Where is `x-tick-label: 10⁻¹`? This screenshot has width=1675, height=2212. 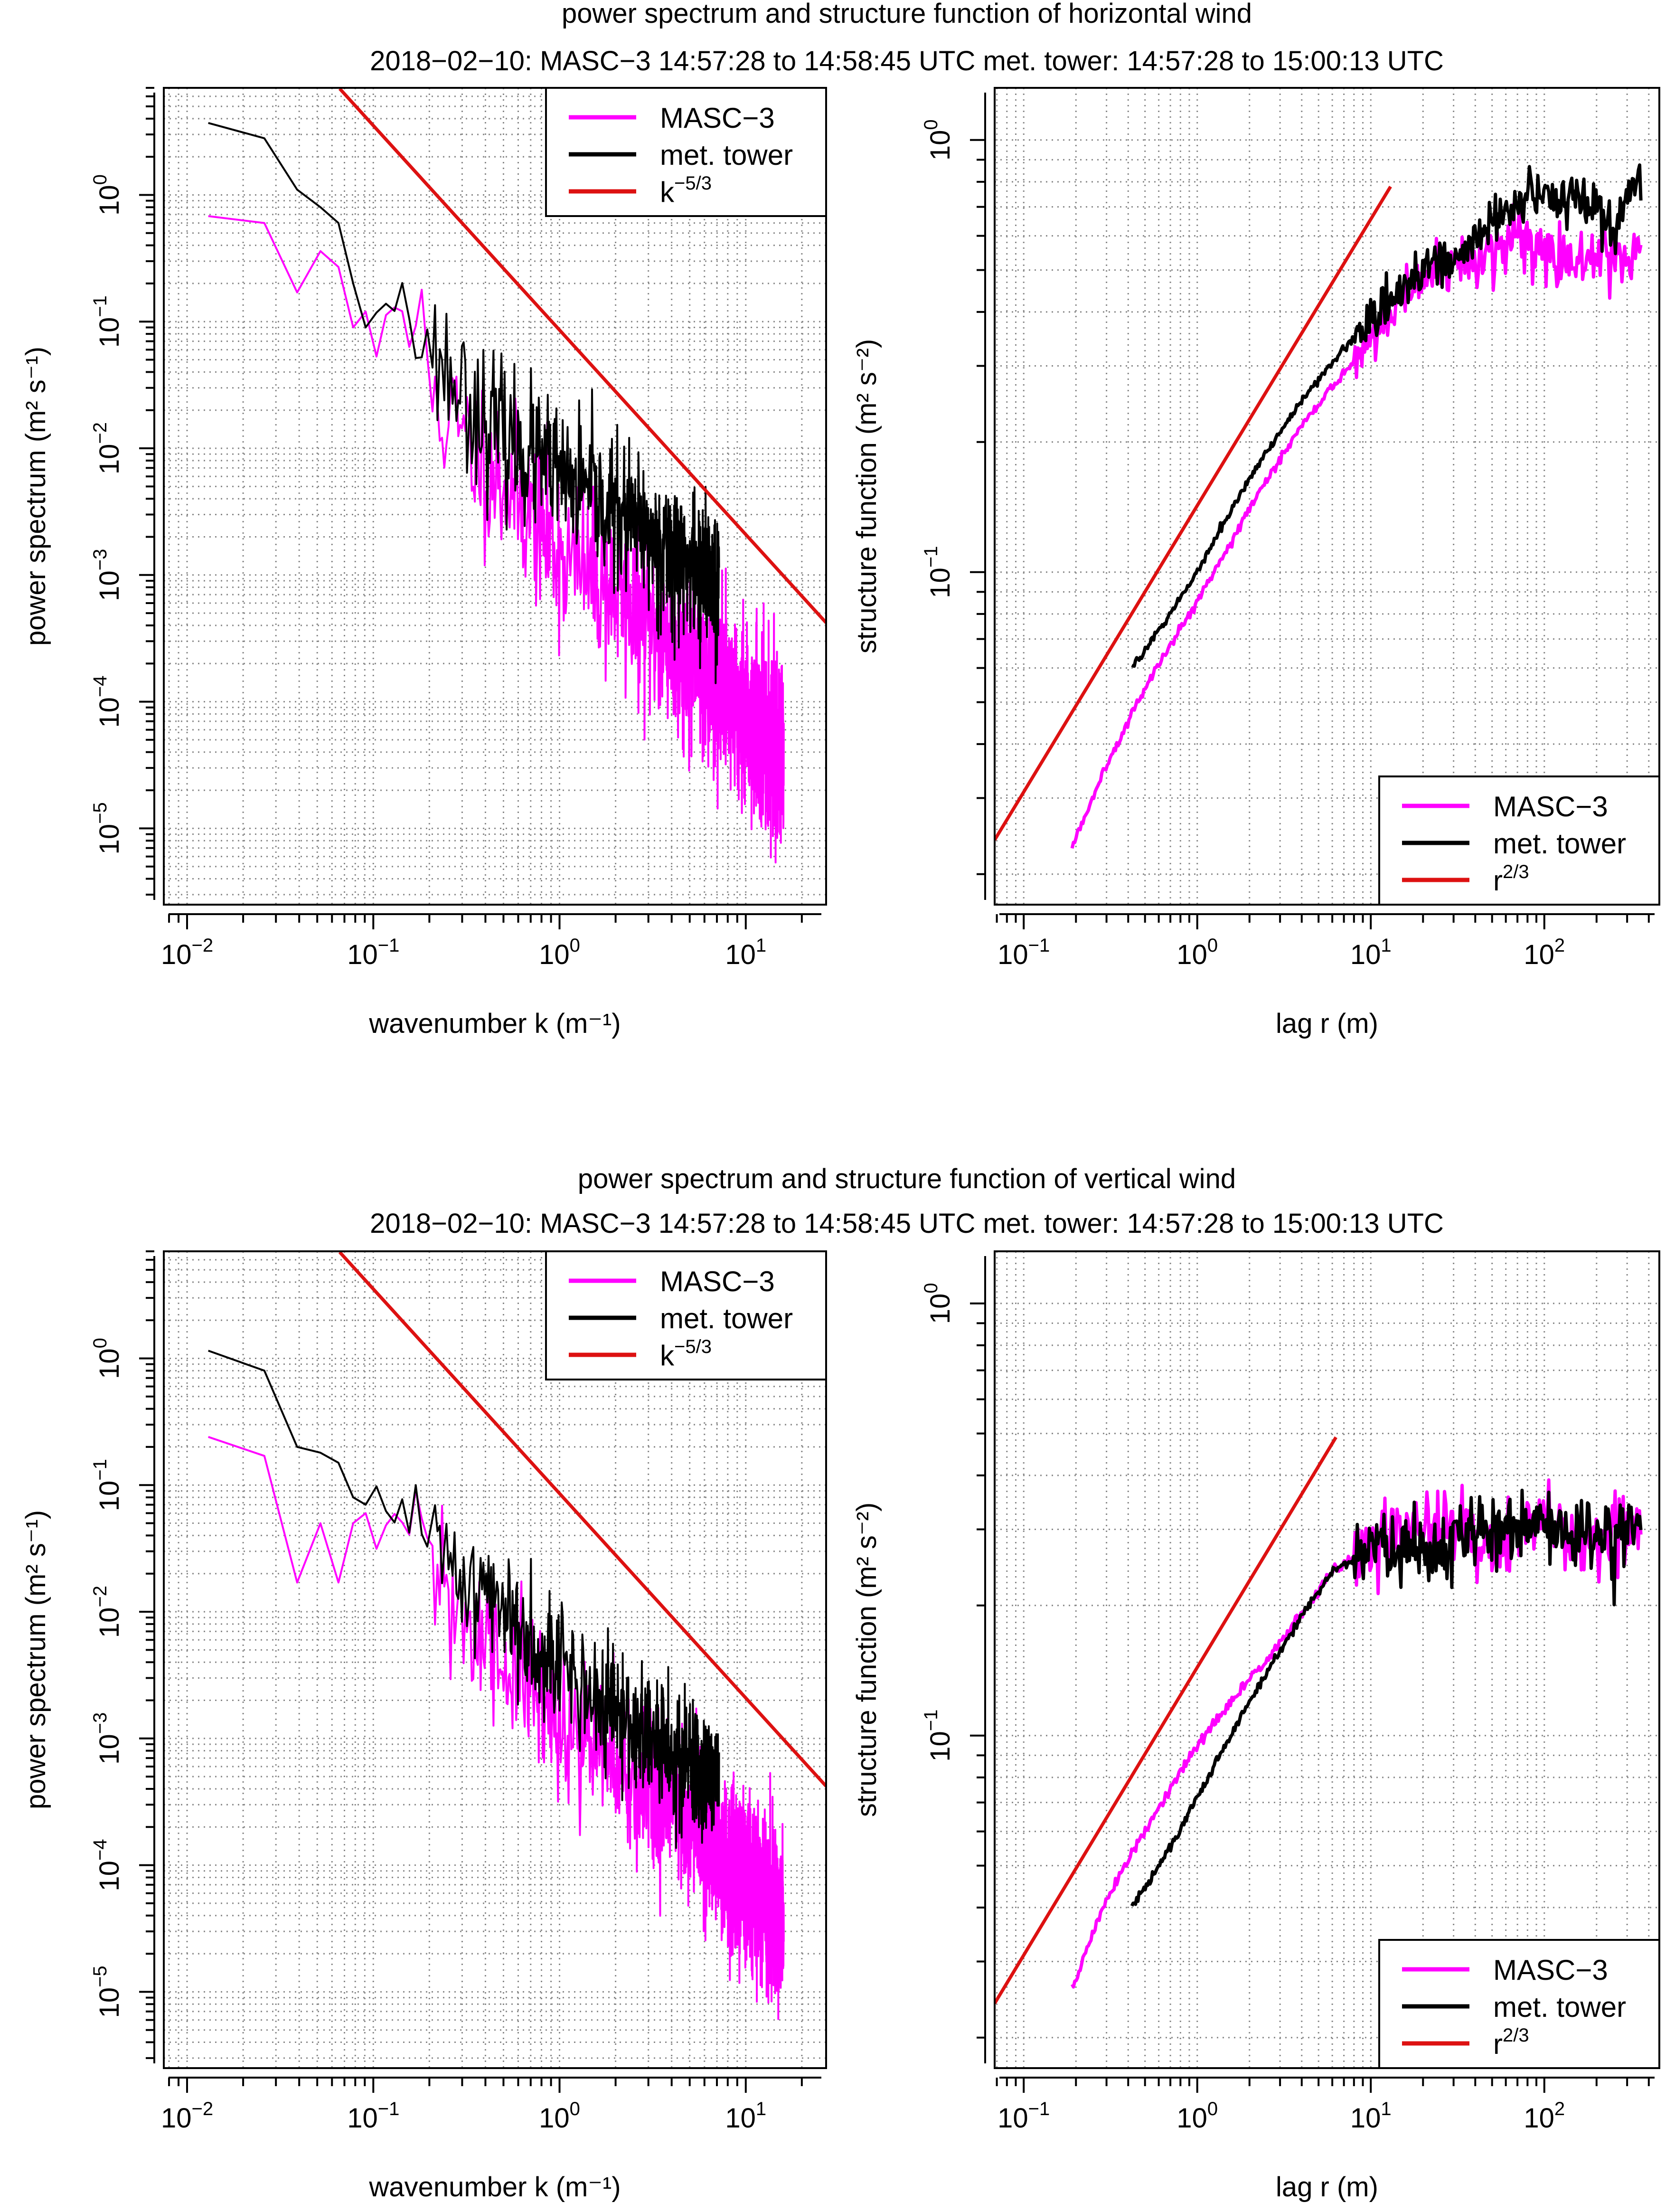 x-tick-label: 10⁻¹ is located at coordinates (1023, 952).